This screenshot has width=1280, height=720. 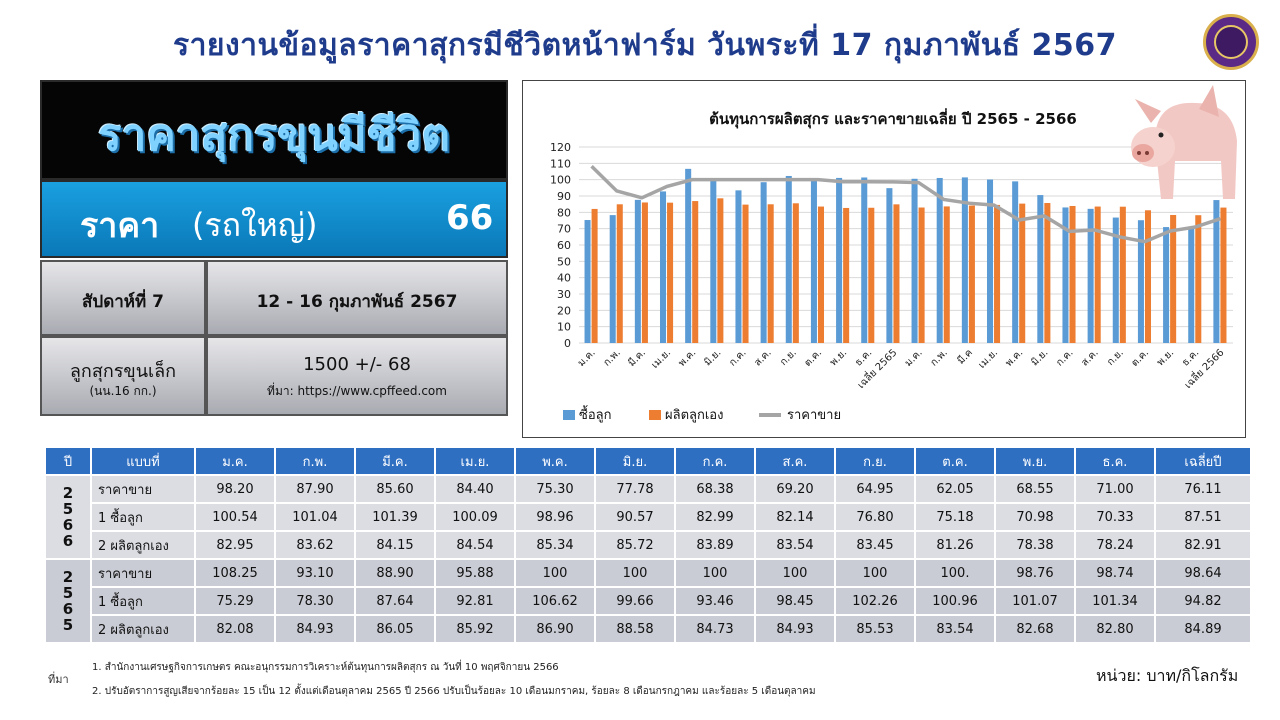 What do you see at coordinates (235, 573) in the screenshot?
I see `value-cell: 108.25` at bounding box center [235, 573].